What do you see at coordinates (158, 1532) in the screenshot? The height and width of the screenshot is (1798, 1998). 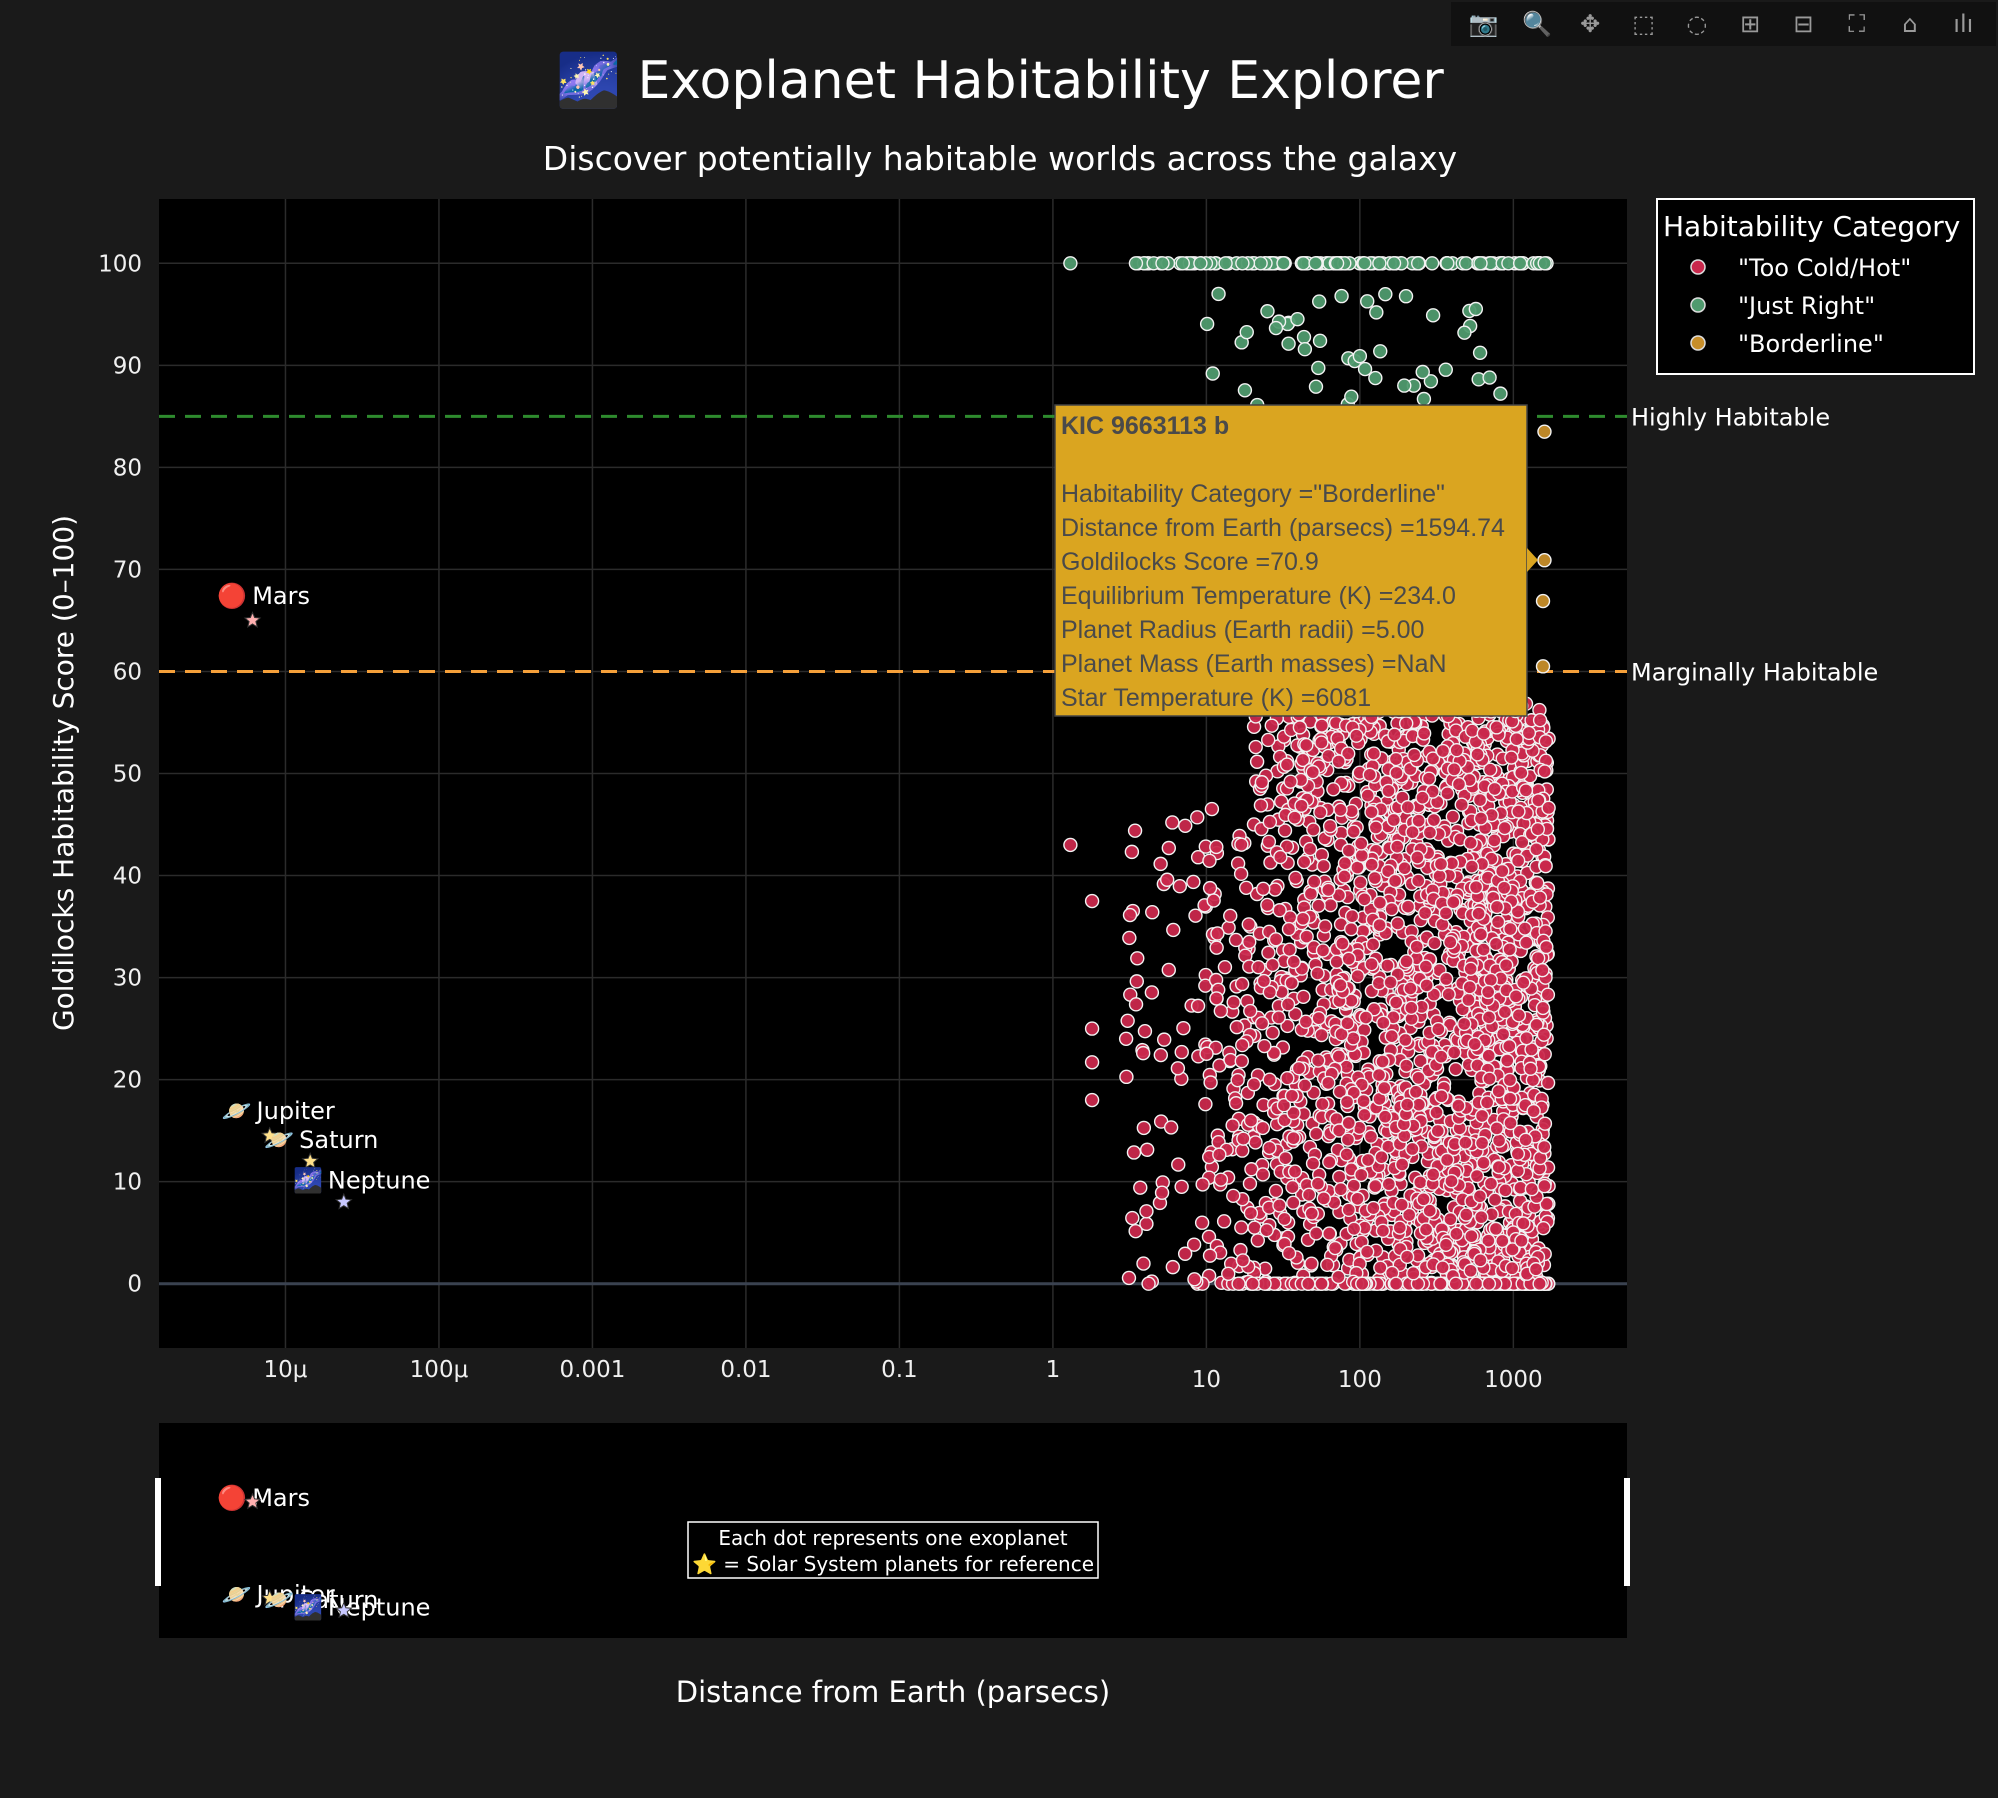 I see `range-slider-handle-left` at bounding box center [158, 1532].